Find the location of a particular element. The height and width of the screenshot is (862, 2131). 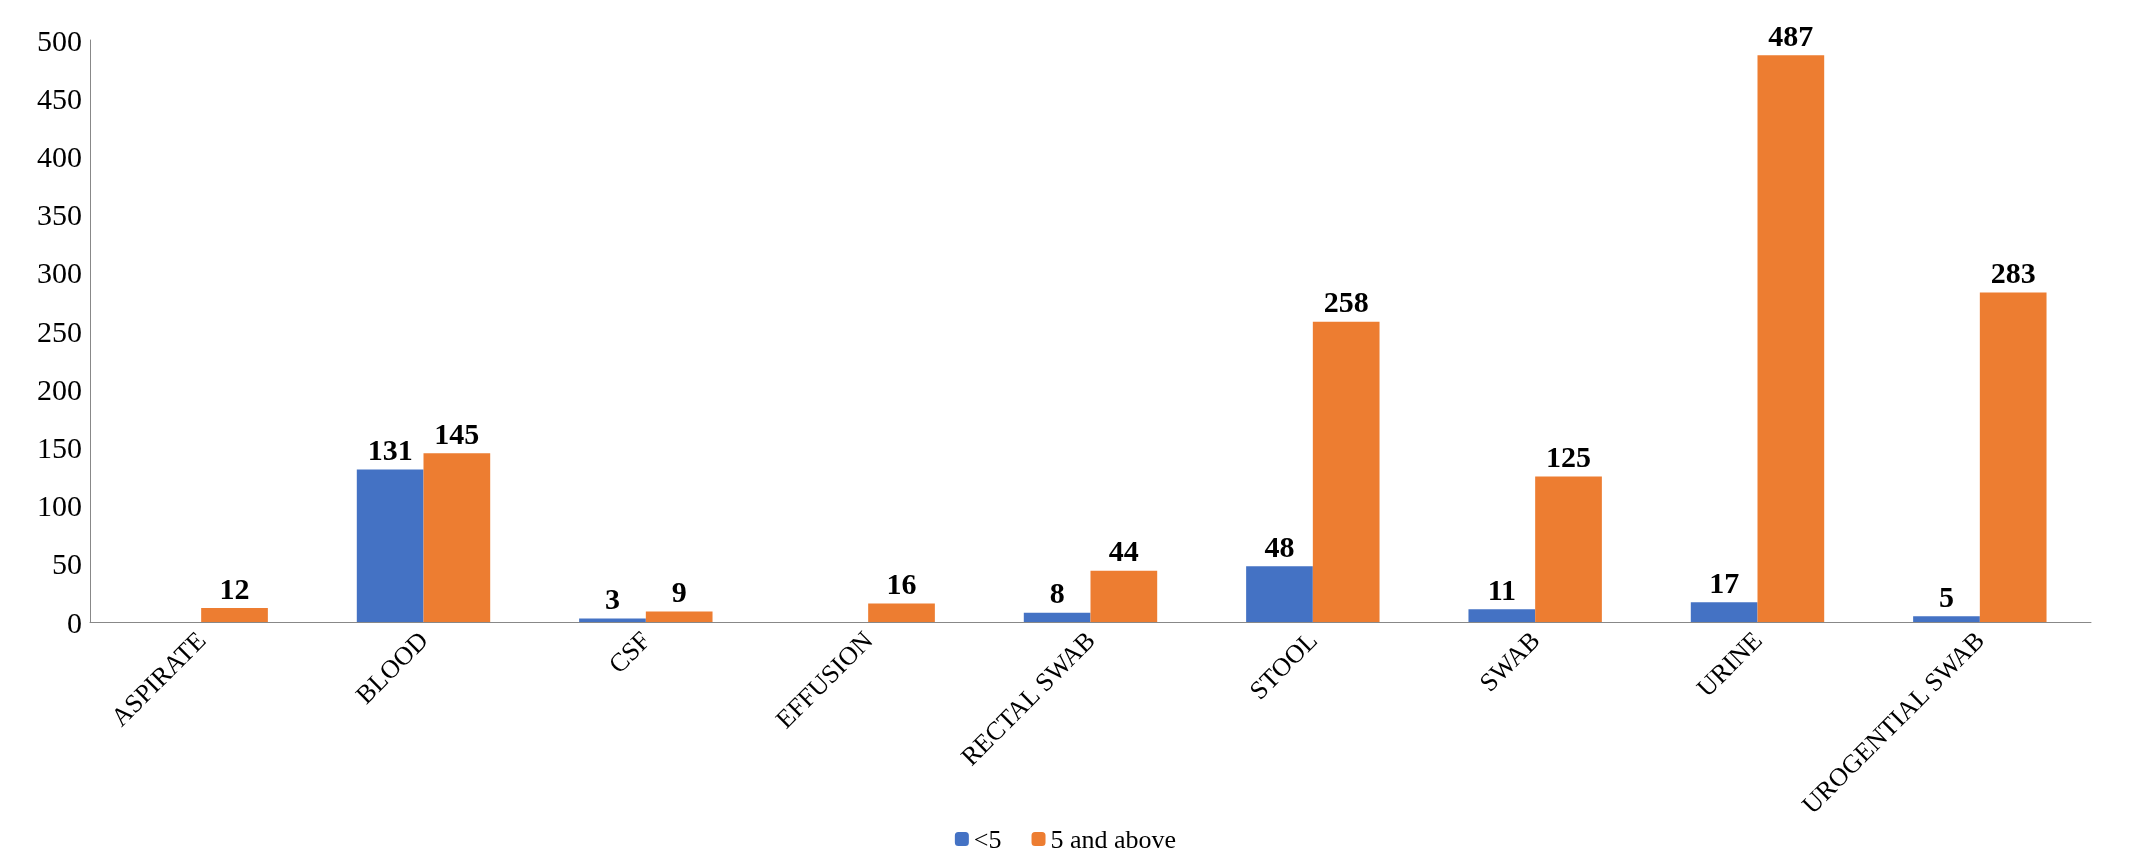

y-tick-label: 100 is located at coordinates (59, 506).